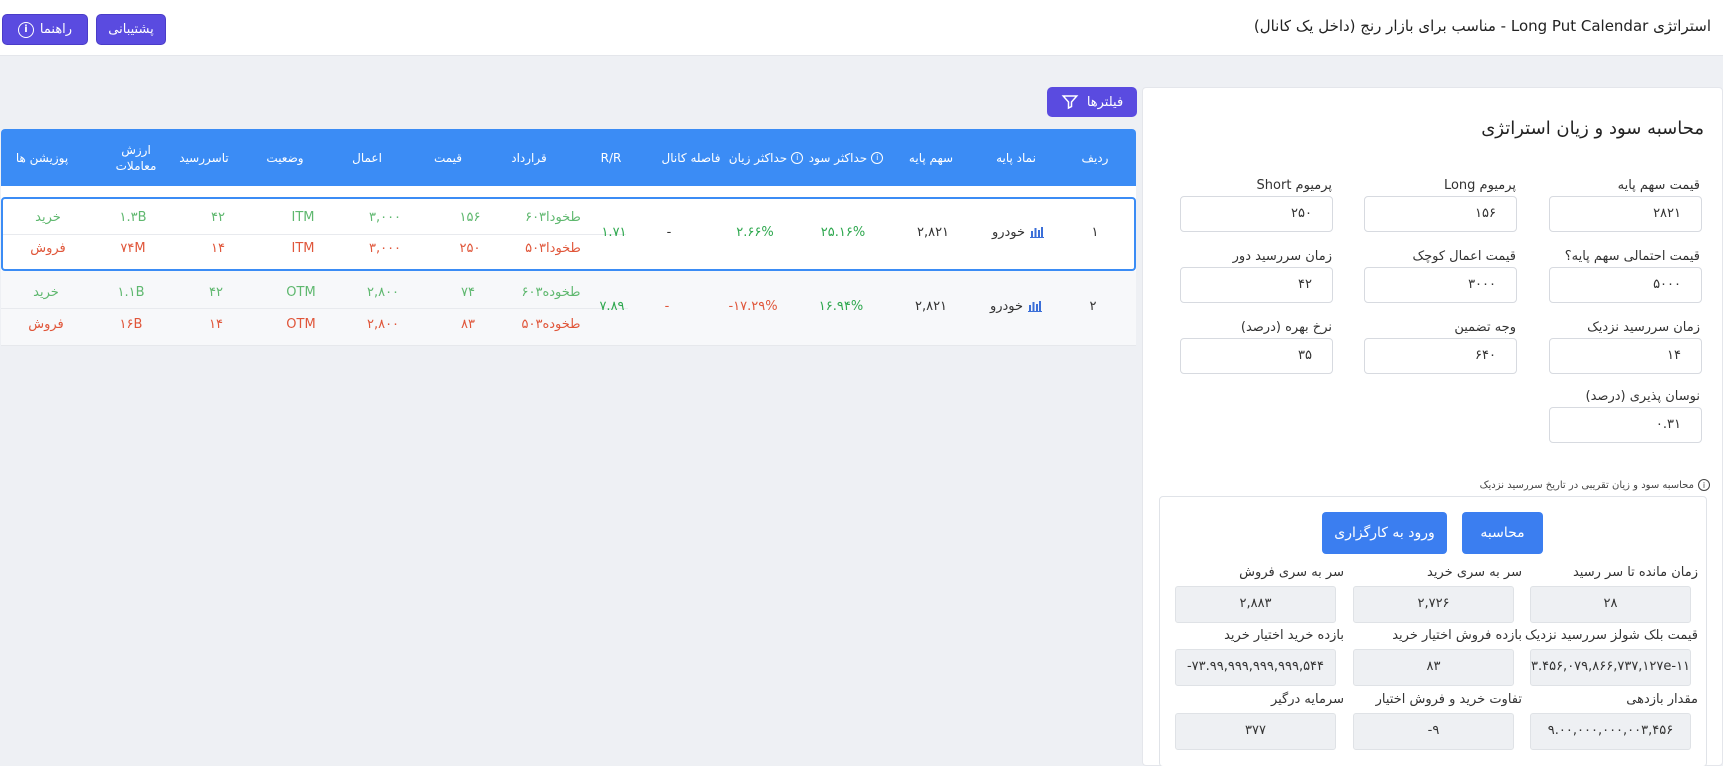  What do you see at coordinates (1291, 572) in the screenshot?
I see `be-sell-label: سر به سری فروش` at bounding box center [1291, 572].